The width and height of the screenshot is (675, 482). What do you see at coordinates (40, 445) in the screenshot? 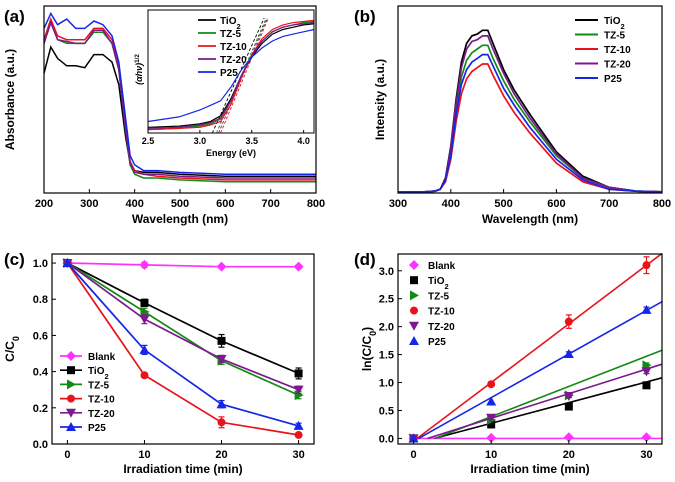
I see `panel-c-y-tick-label: 0.0` at bounding box center [40, 445].